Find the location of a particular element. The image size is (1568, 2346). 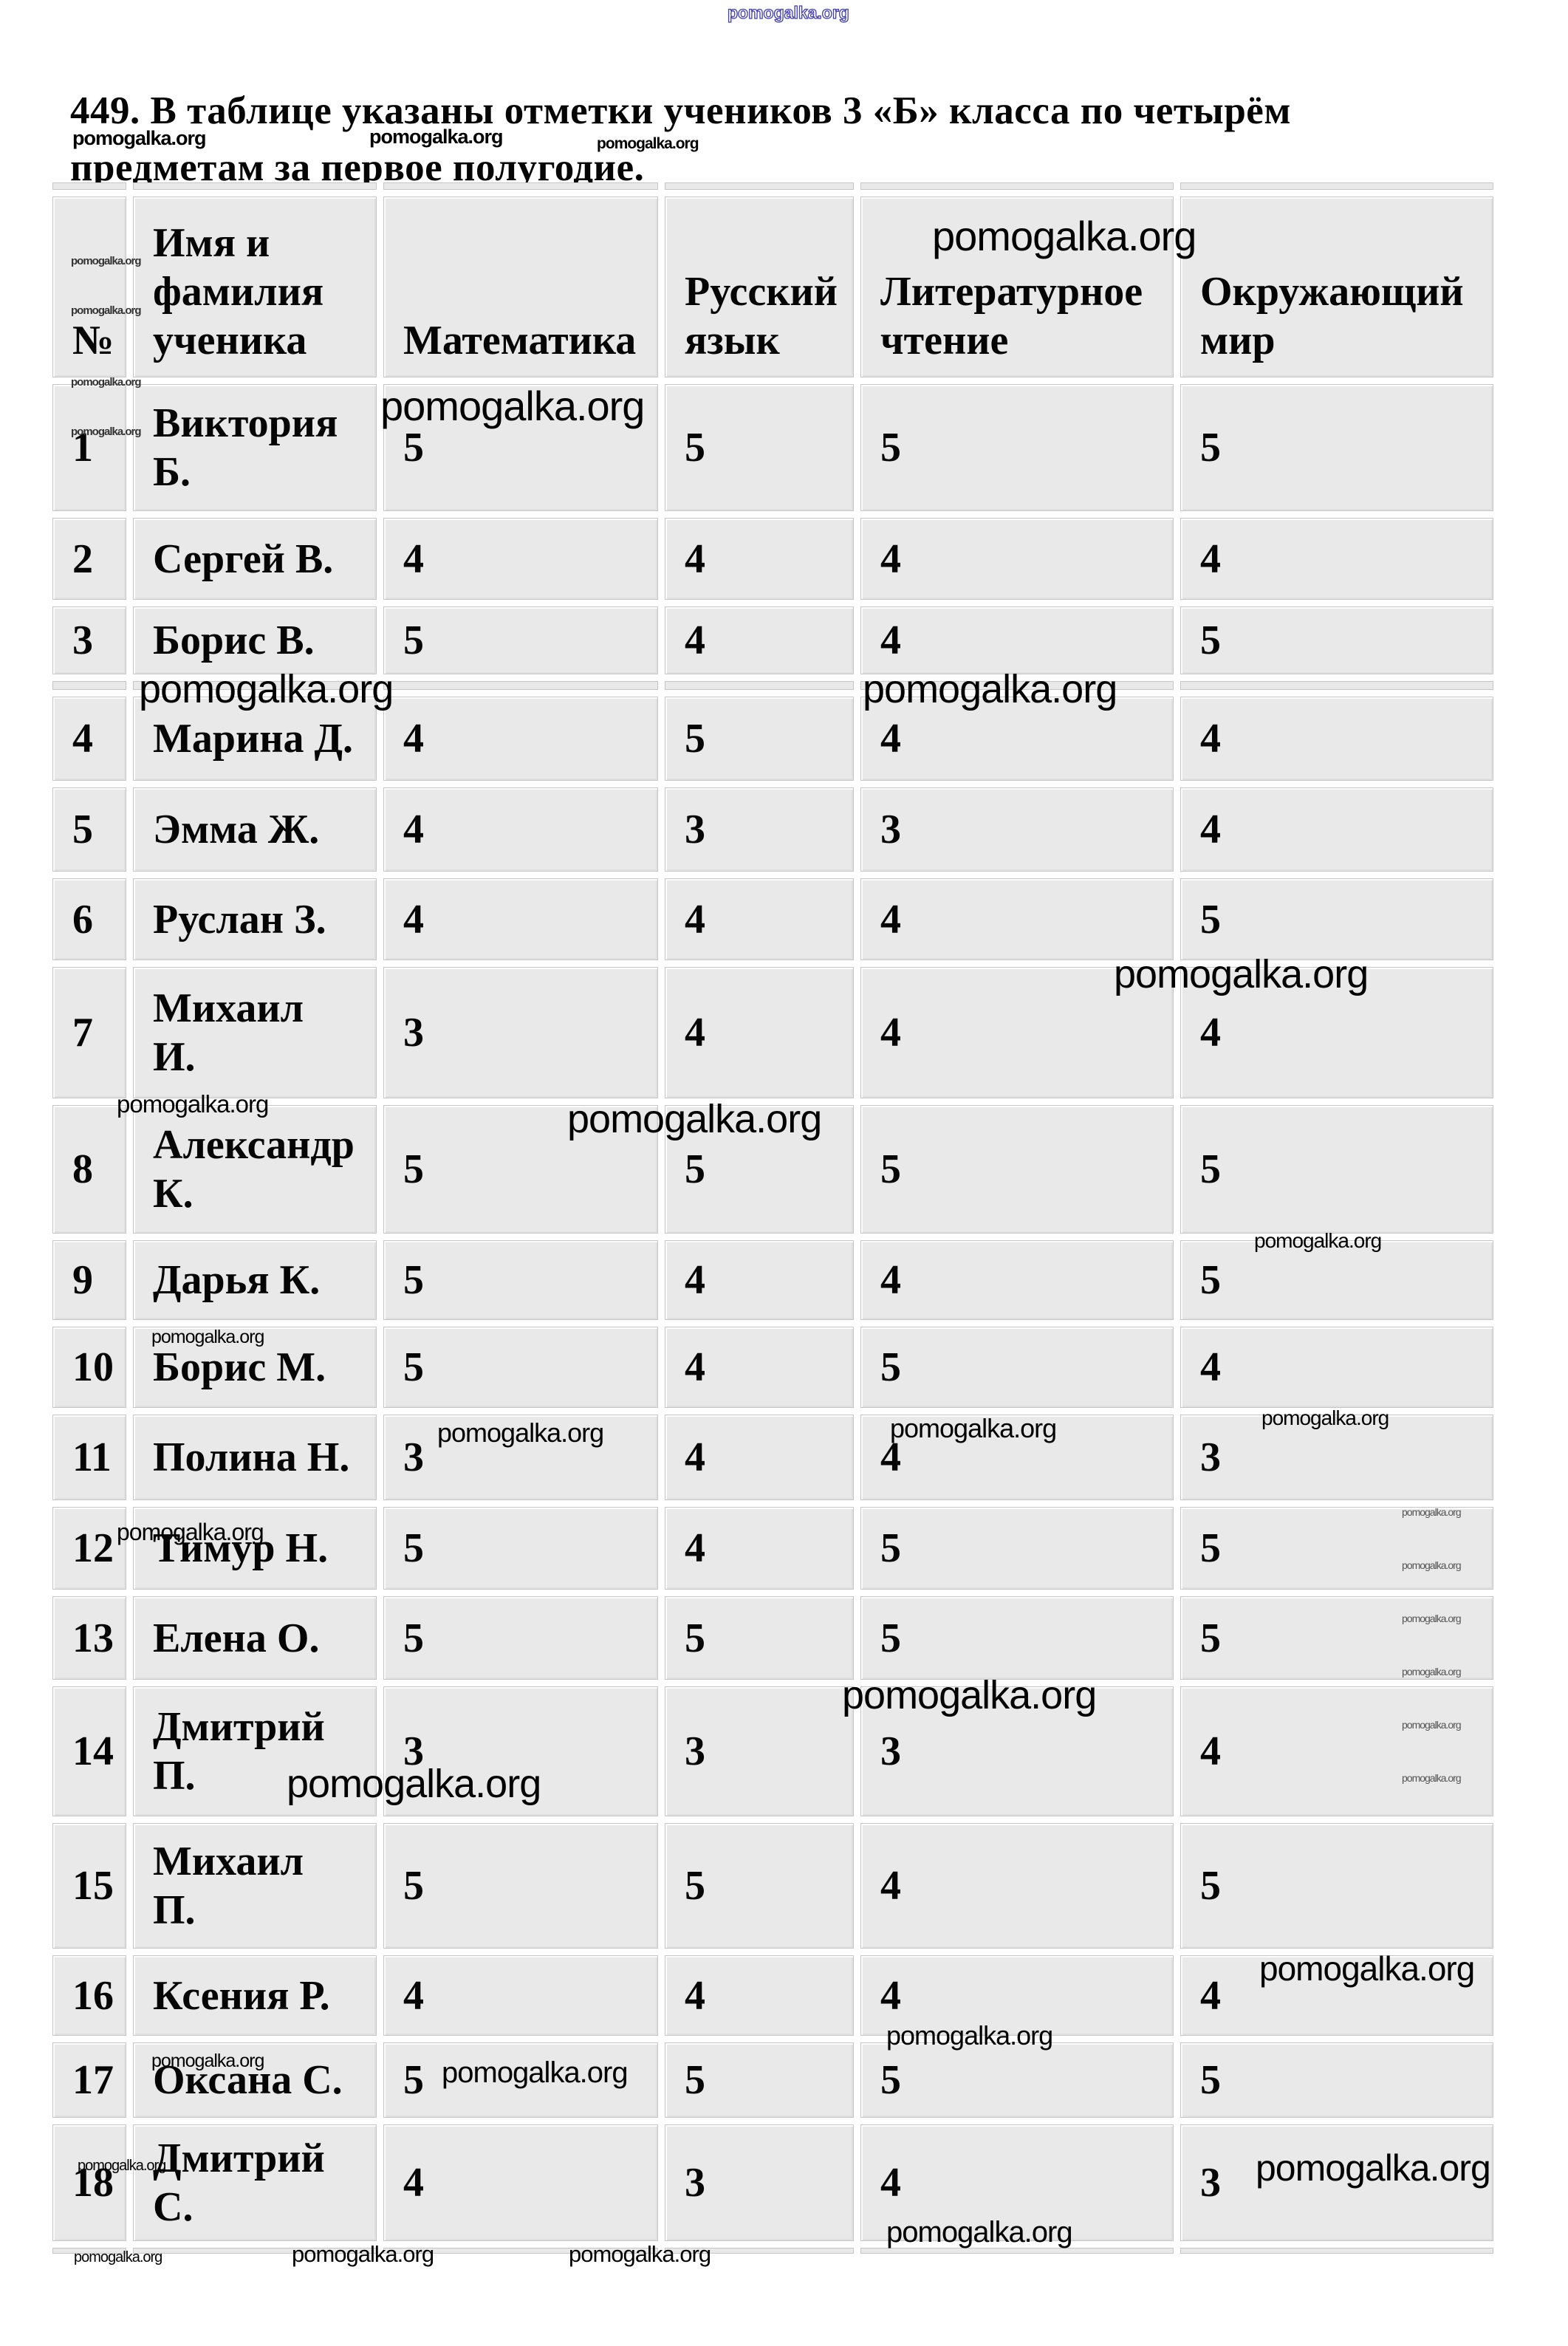

row-number-cell: 9 is located at coordinates (89, 1280).